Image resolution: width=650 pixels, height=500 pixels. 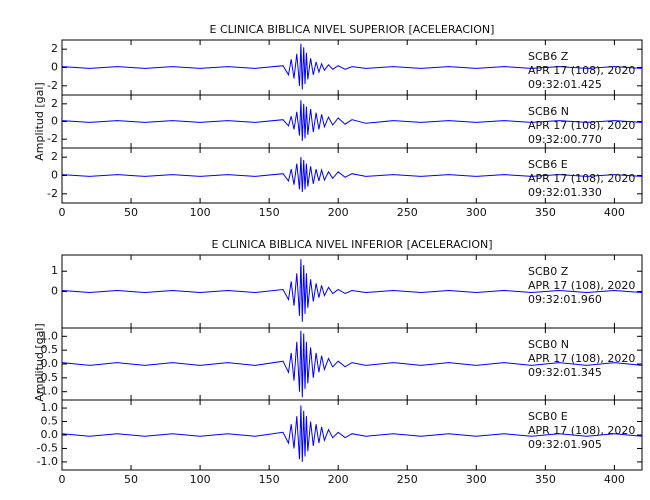 What do you see at coordinates (565, 139) in the screenshot?
I see `time-label: 09:32:00.770` at bounding box center [565, 139].